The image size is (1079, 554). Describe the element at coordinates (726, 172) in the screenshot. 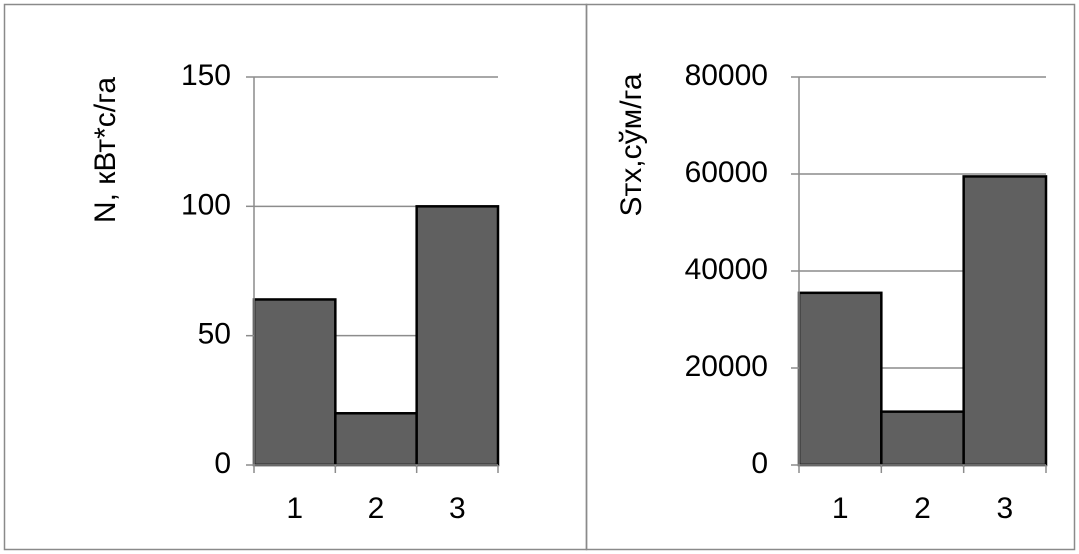

I see `y-tick-label: 60000` at that location.